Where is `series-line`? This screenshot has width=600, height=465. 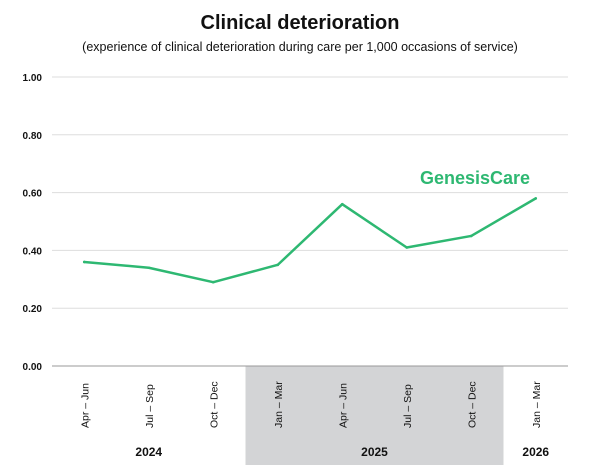
series-line is located at coordinates (310, 240).